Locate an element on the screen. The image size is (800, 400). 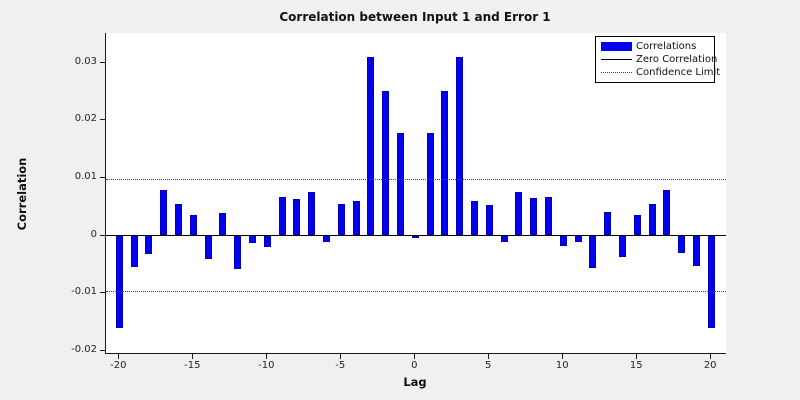
correlation-bar-lag--9 is located at coordinates (282, 215).